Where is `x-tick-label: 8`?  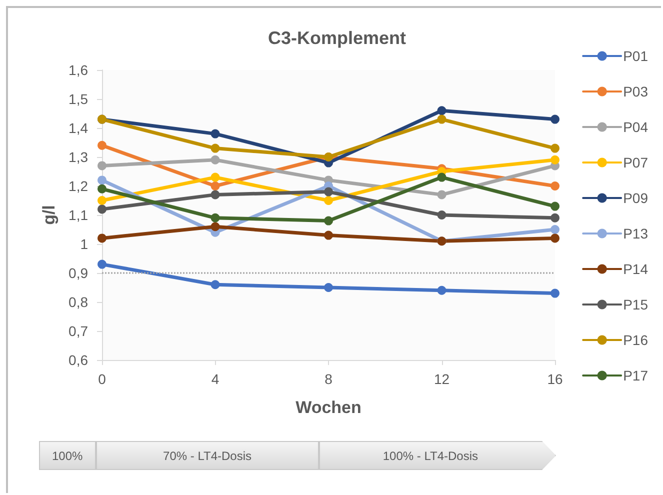
x-tick-label: 8 is located at coordinates (328, 379).